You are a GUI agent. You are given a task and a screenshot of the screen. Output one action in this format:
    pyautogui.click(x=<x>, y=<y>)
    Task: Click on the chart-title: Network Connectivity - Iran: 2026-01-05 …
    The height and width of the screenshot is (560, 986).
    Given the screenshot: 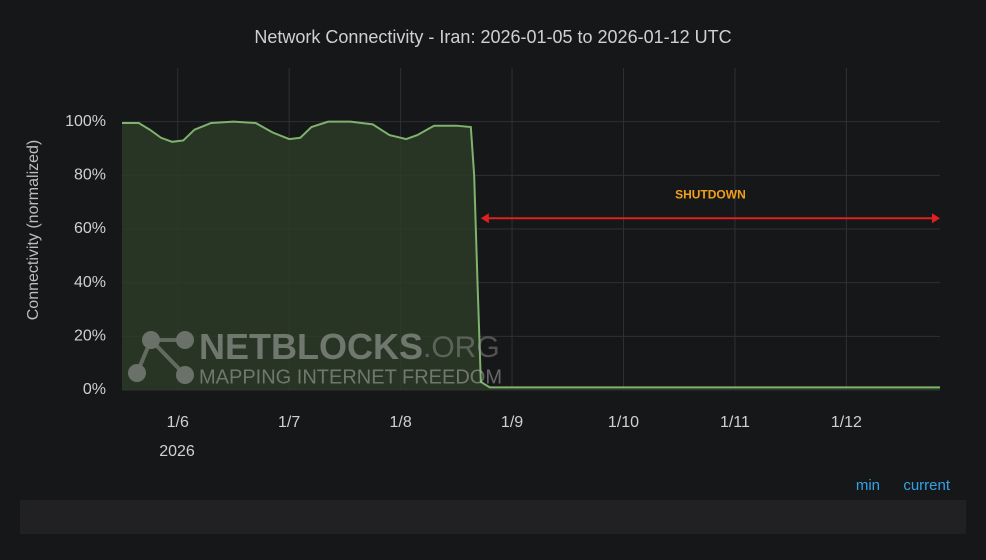 What is the action you would take?
    pyautogui.click(x=492, y=37)
    